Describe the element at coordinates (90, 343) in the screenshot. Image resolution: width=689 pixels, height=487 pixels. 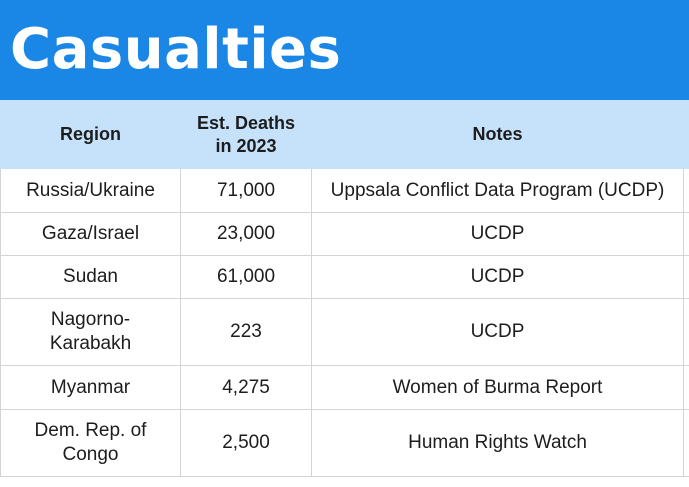
I see `region-text-line2: Karabakh` at that location.